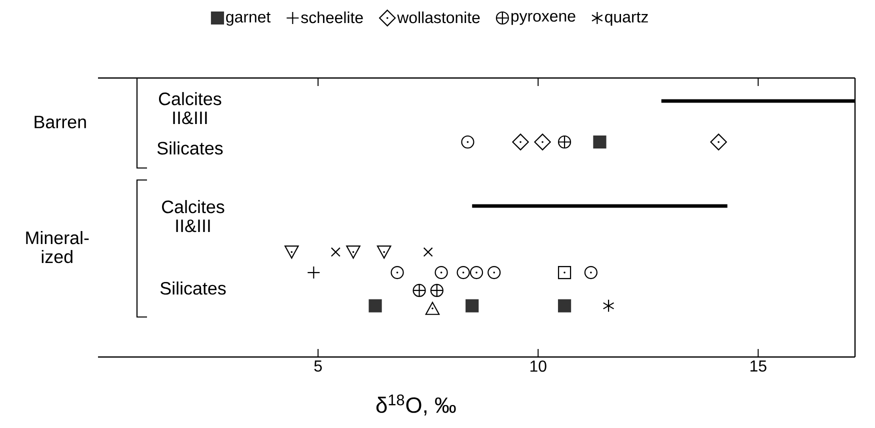 This screenshot has width=875, height=428. Describe the element at coordinates (60, 122) in the screenshot. I see `text: Barren` at that location.